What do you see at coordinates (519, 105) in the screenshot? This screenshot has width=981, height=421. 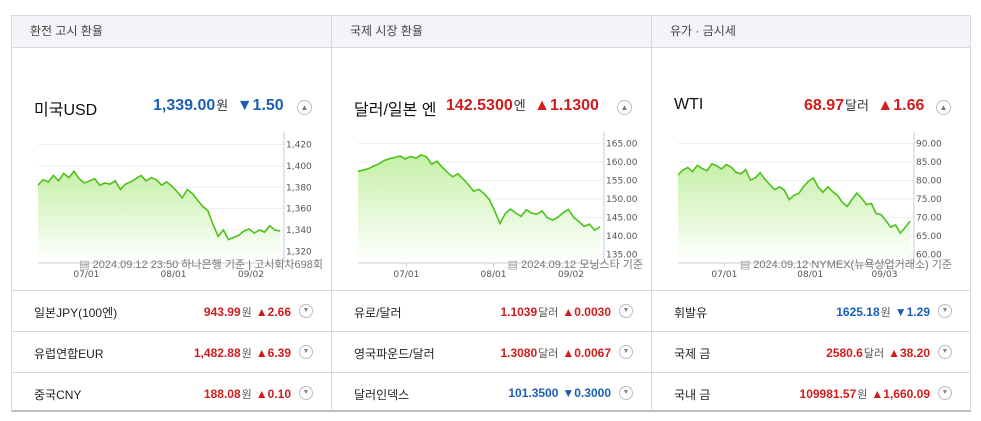 I see `main-unit: 엔` at bounding box center [519, 105].